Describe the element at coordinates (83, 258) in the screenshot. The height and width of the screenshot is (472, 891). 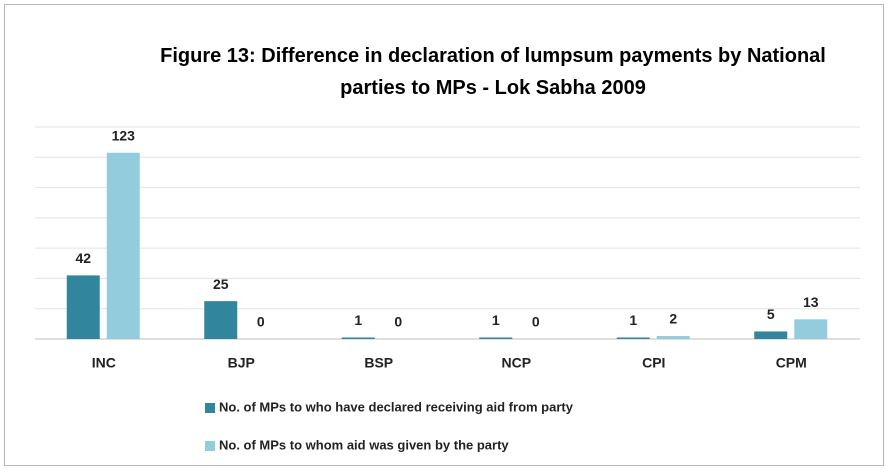
I see `data-label: 42` at that location.